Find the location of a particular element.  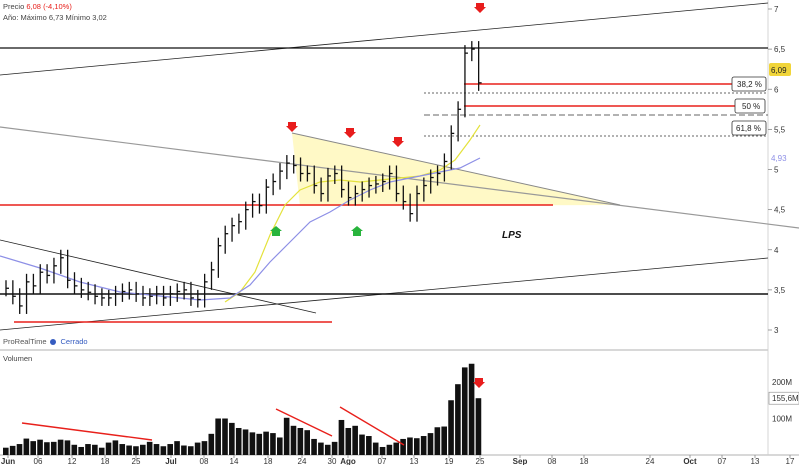

time-tick-label: 08 is located at coordinates (552, 461).